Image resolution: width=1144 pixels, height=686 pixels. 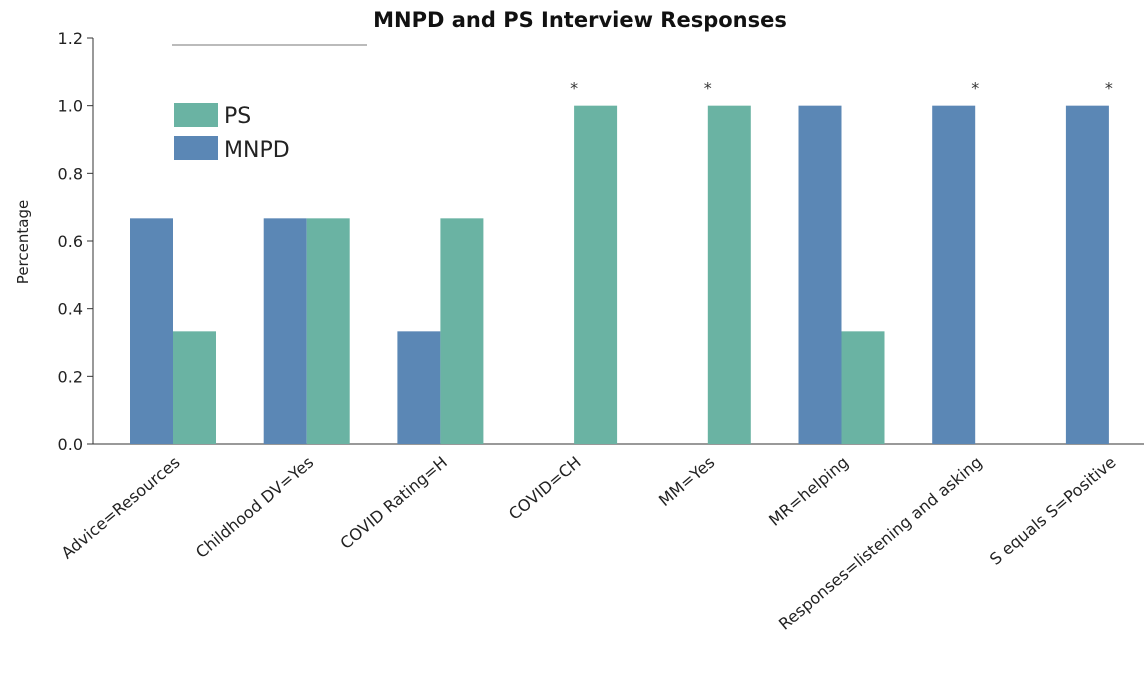 What do you see at coordinates (23, 242) in the screenshot?
I see `y-axis-label: Percentage` at bounding box center [23, 242].